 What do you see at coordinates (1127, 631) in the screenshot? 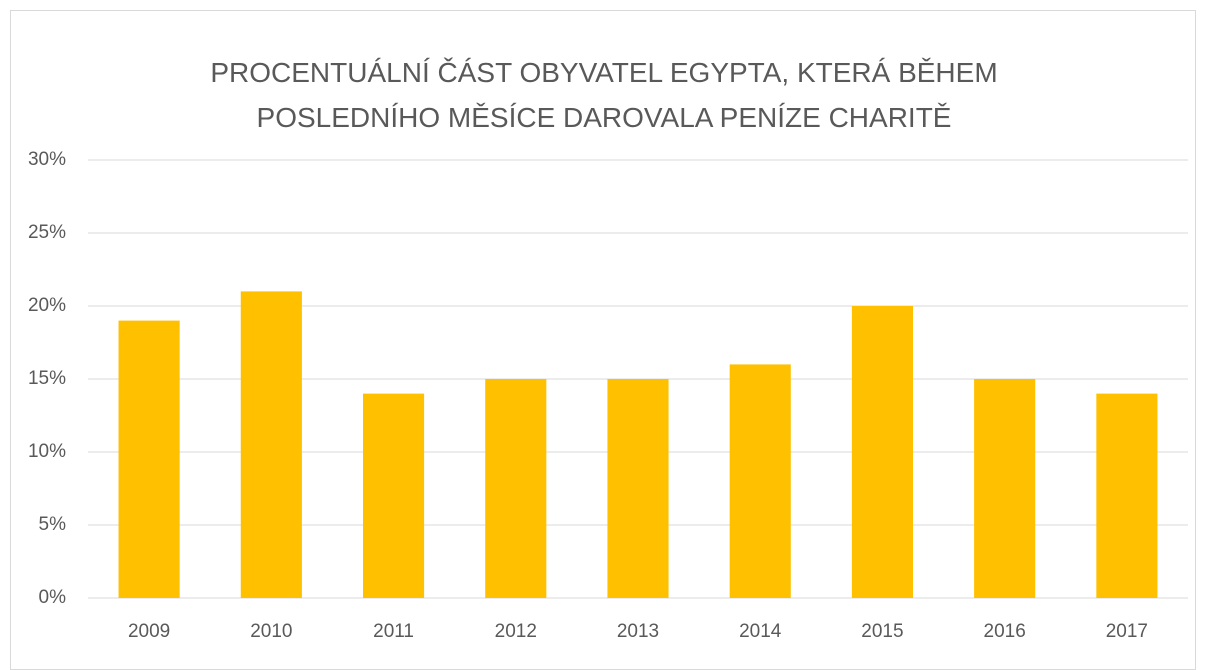
I see `x-tick-label: 2017` at bounding box center [1127, 631].